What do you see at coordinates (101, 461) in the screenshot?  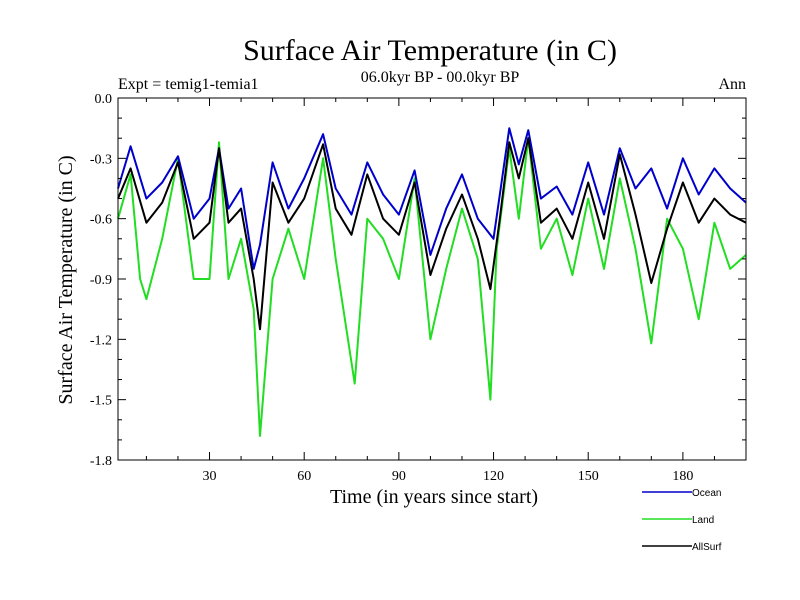 I see `y-tick-label: -1.8` at bounding box center [101, 461].